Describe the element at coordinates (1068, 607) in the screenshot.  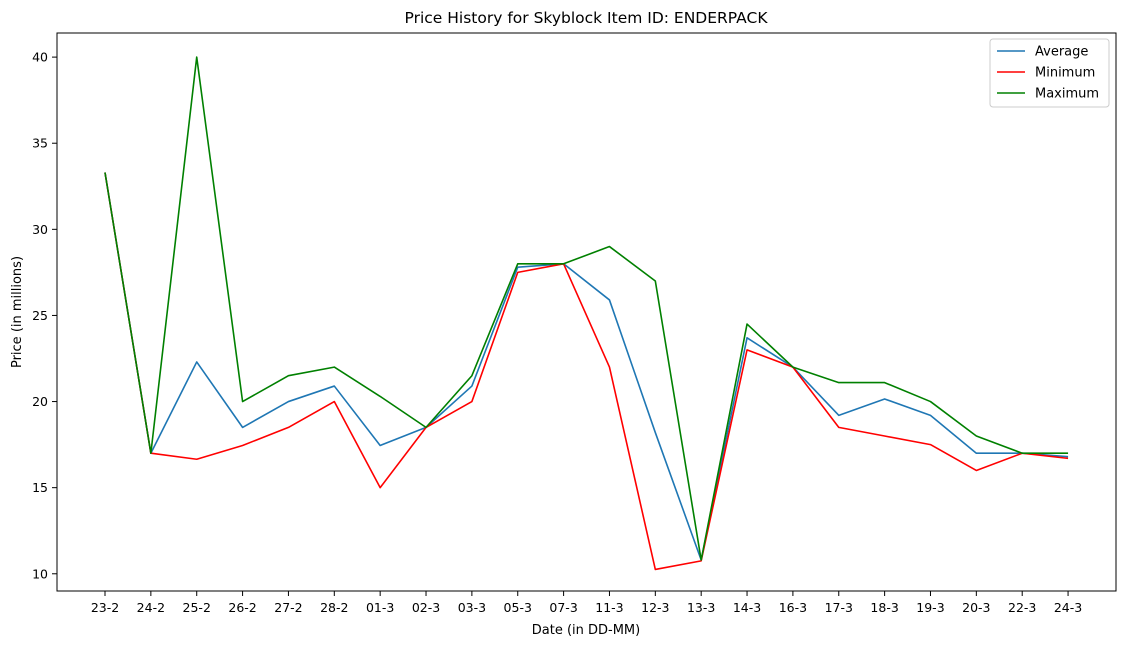
I see `x-tick-label: 24-3` at that location.